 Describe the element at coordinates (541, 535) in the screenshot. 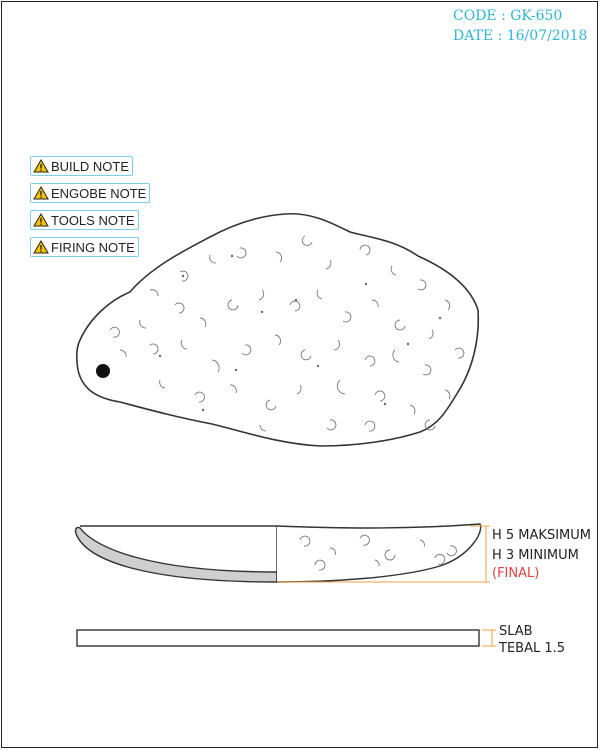

I see `height-max-label: H 5 MAKSIMUM` at that location.